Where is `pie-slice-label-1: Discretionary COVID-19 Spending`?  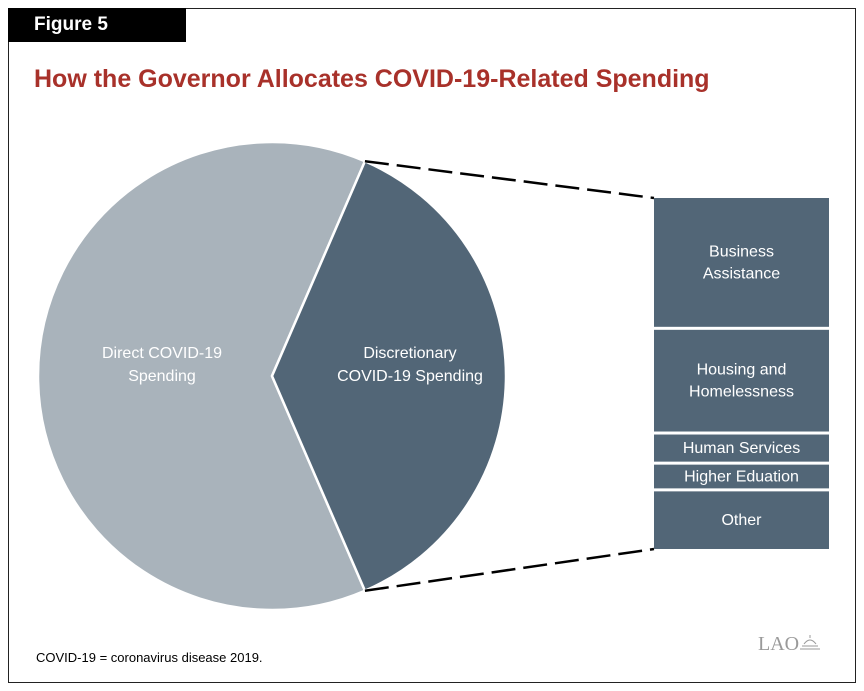
pie-slice-label-1: Discretionary COVID-19 Spending is located at coordinates (410, 365).